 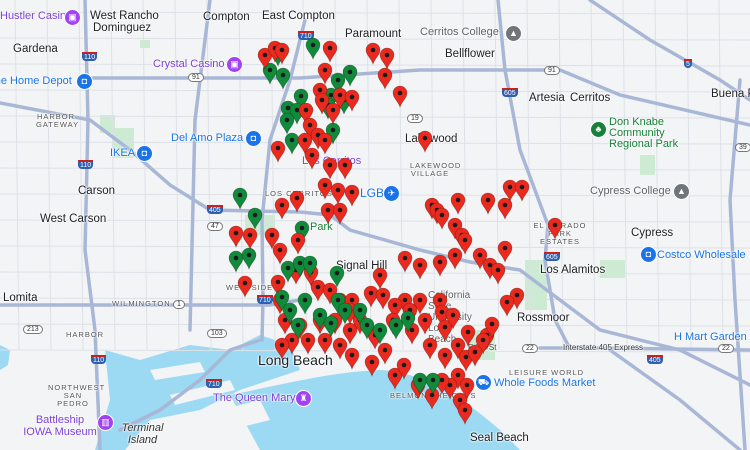 What do you see at coordinates (303, 398) in the screenshot?
I see `ship-icon: ♜` at bounding box center [303, 398].